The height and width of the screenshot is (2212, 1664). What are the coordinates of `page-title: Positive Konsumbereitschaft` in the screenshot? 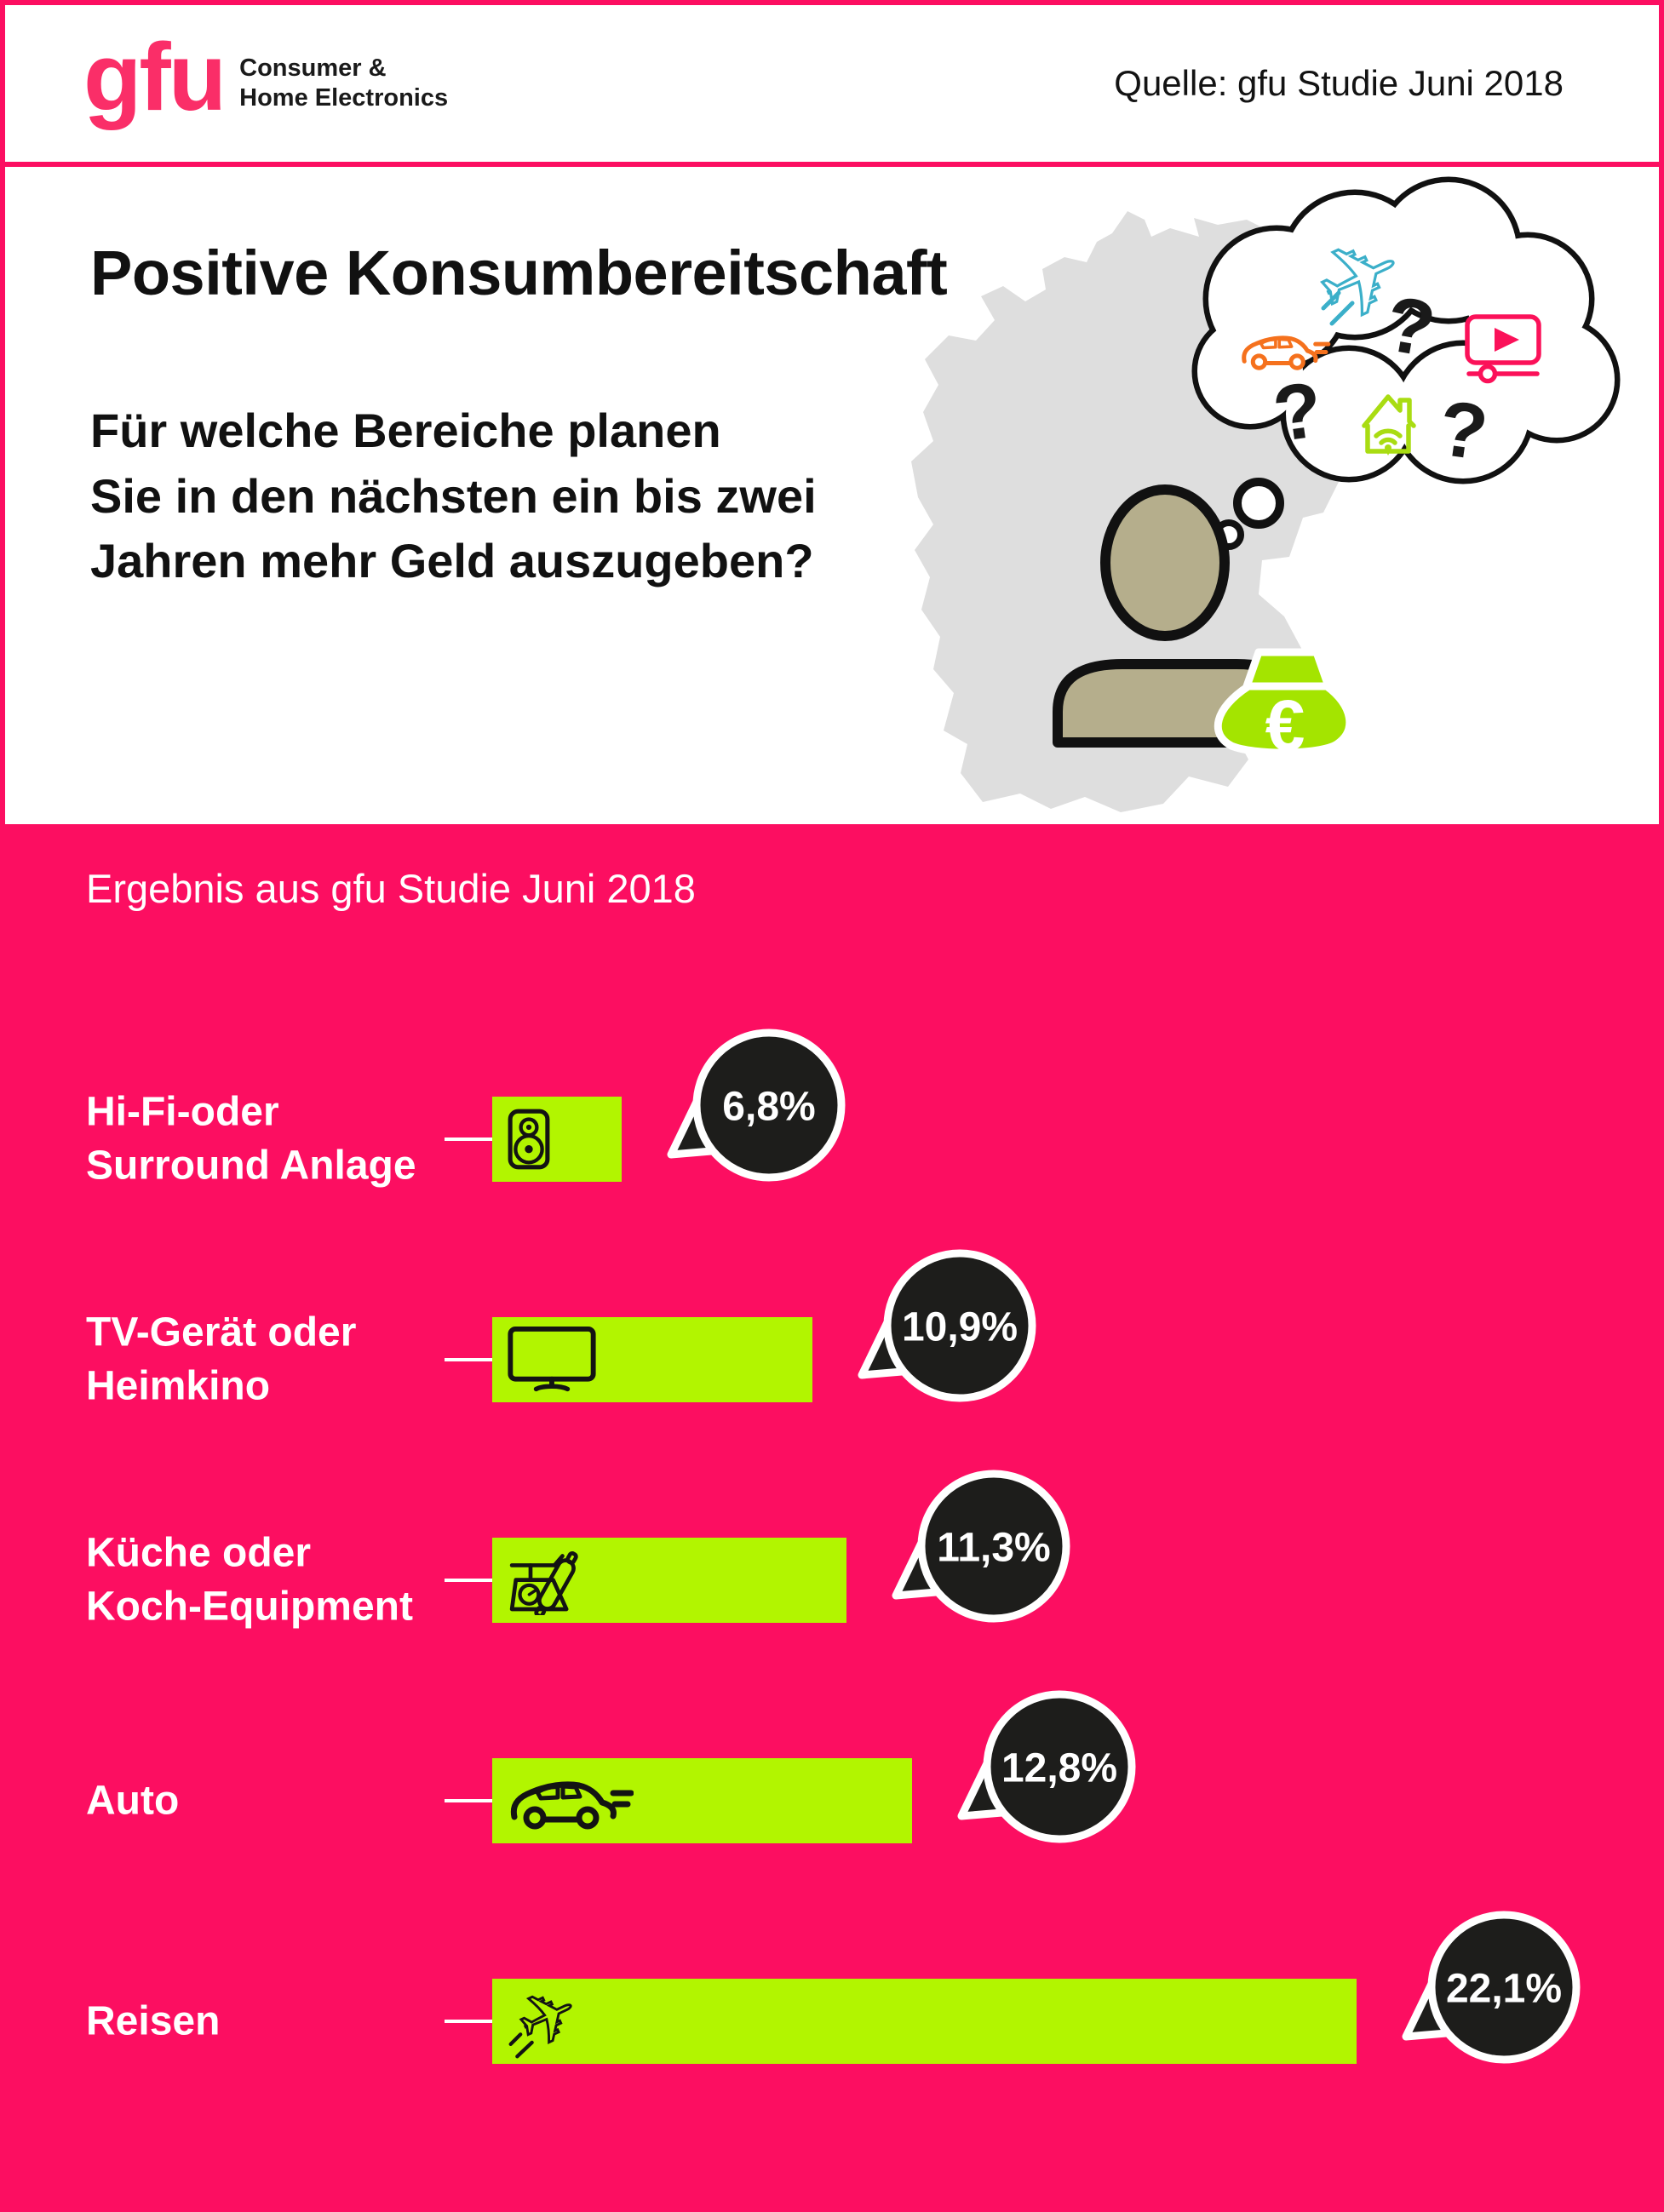 It's located at (519, 273).